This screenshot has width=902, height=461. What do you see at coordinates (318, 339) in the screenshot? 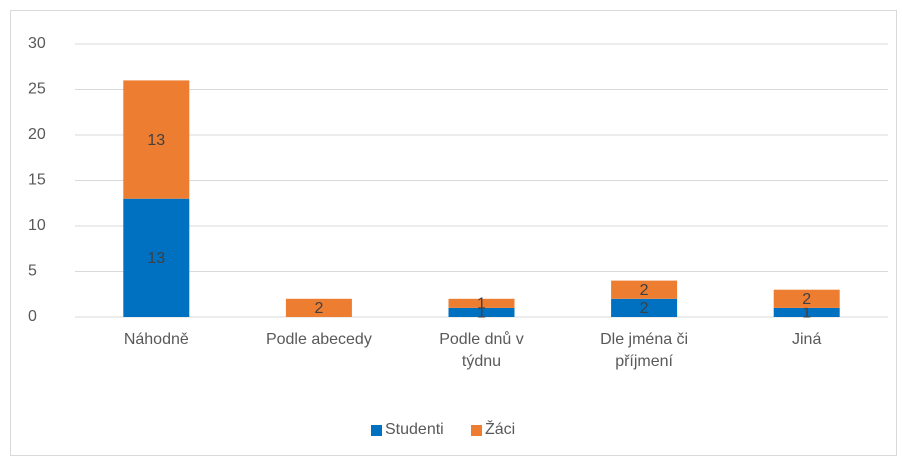
I see `x-tick-label: Podle abecedy` at bounding box center [318, 339].